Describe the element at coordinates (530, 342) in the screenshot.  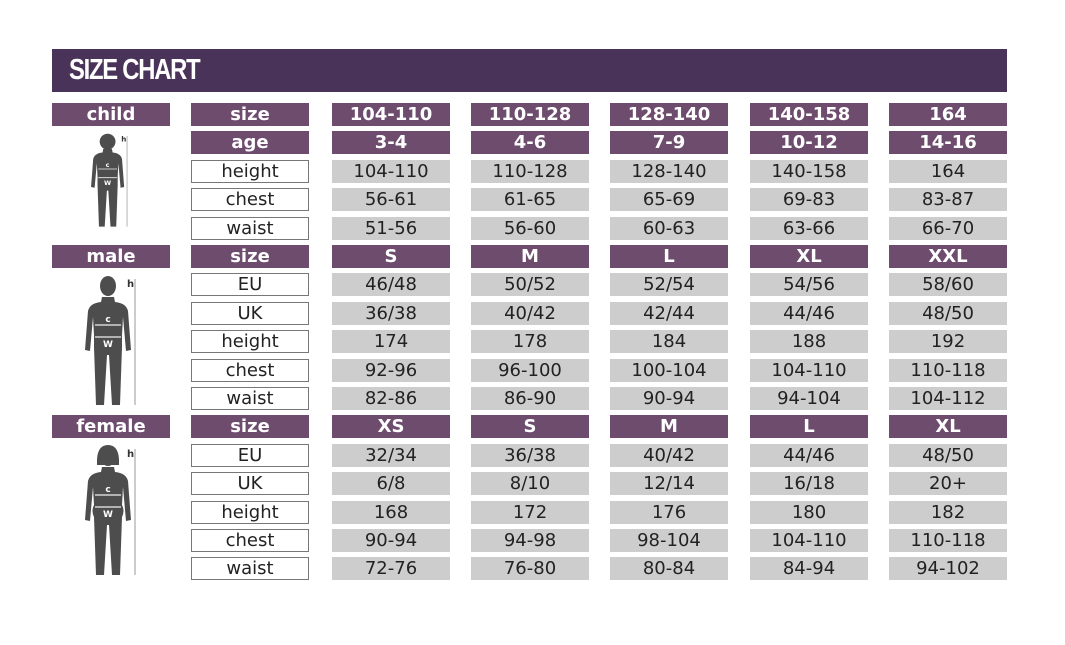
I see `table-cell: 178` at that location.